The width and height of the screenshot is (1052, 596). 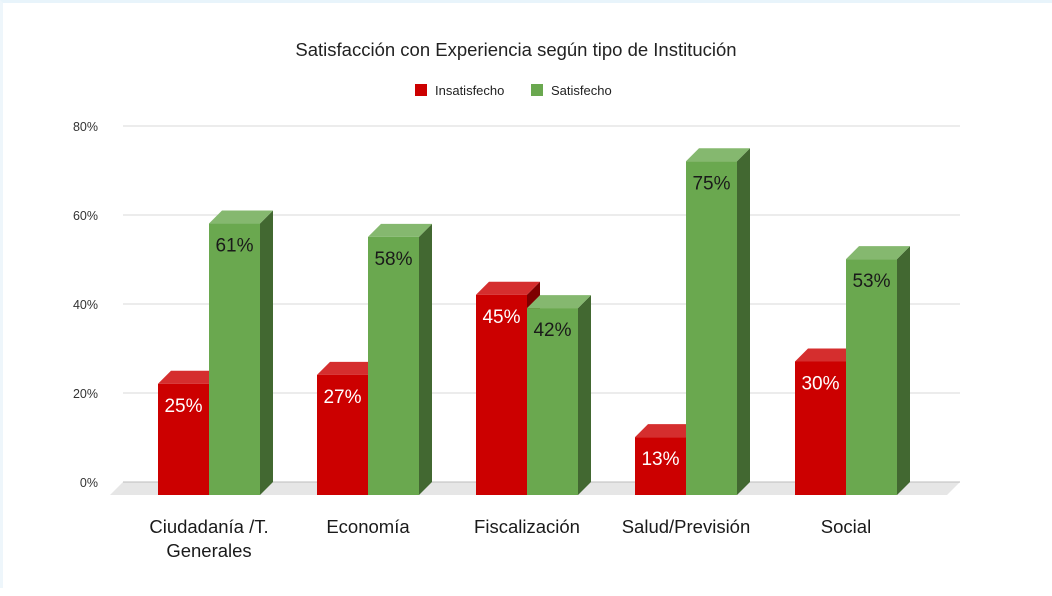 I want to click on bar-satisfecho-salud-prevision: 75%, so click(x=718, y=321).